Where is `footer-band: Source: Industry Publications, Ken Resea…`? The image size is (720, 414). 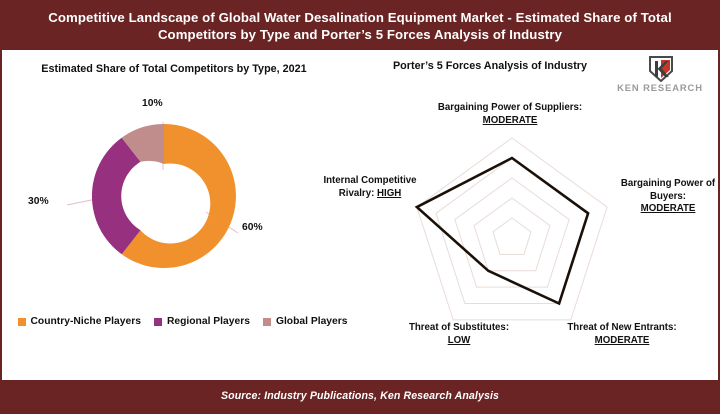 footer-band: Source: Industry Publications, Ken Resea… is located at coordinates (360, 396).